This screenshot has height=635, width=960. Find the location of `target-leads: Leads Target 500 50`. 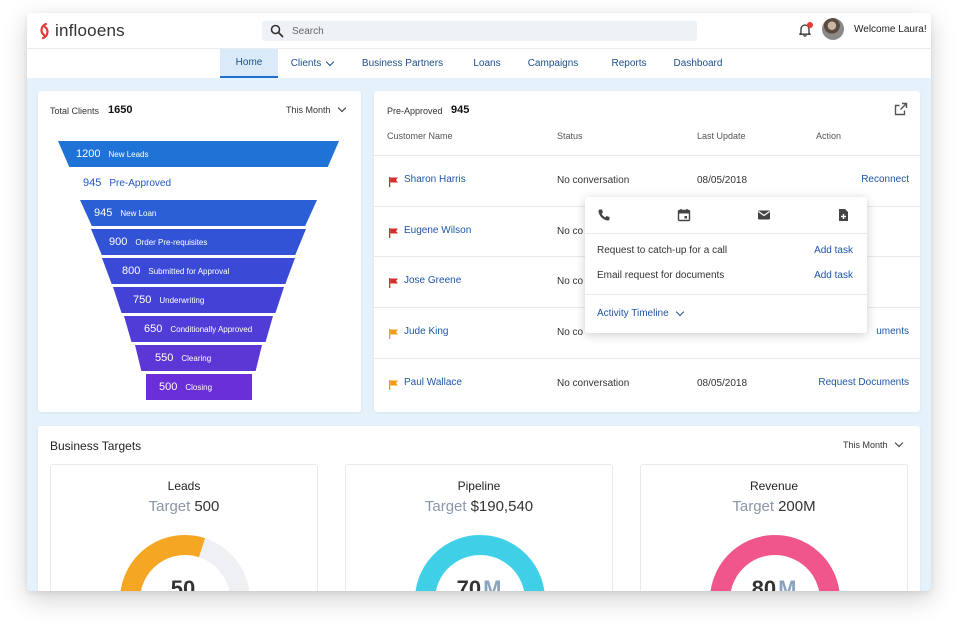

target-leads: Leads Target 500 50 is located at coordinates (184, 527).